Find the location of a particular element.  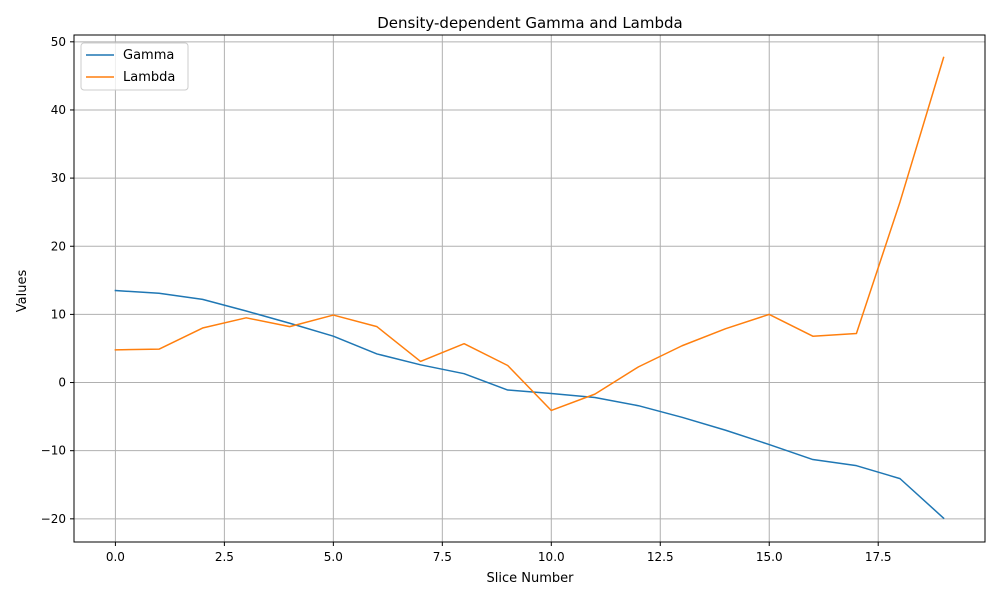

x-axis-label: Slice Number is located at coordinates (531, 578).